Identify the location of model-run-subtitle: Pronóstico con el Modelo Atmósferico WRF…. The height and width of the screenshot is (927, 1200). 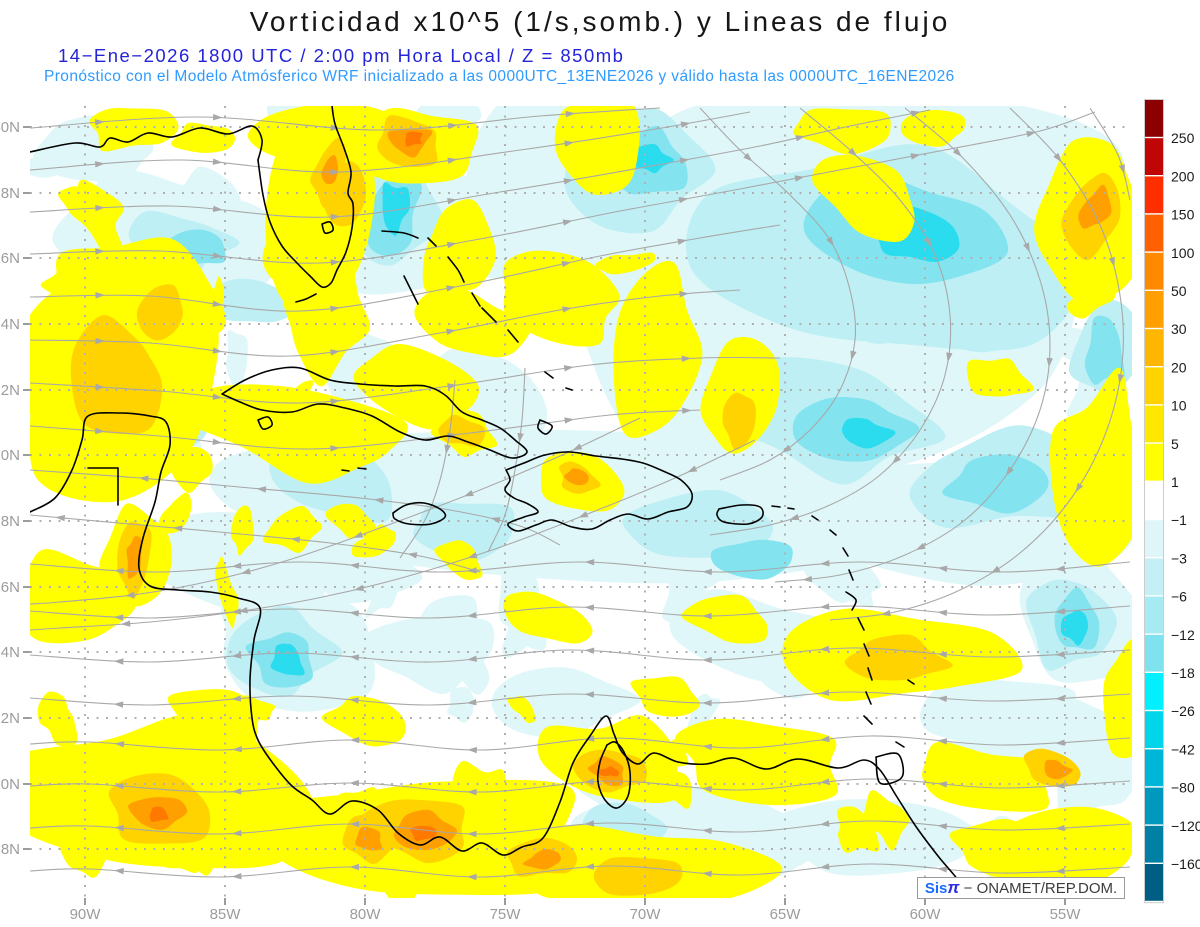
(499, 76).